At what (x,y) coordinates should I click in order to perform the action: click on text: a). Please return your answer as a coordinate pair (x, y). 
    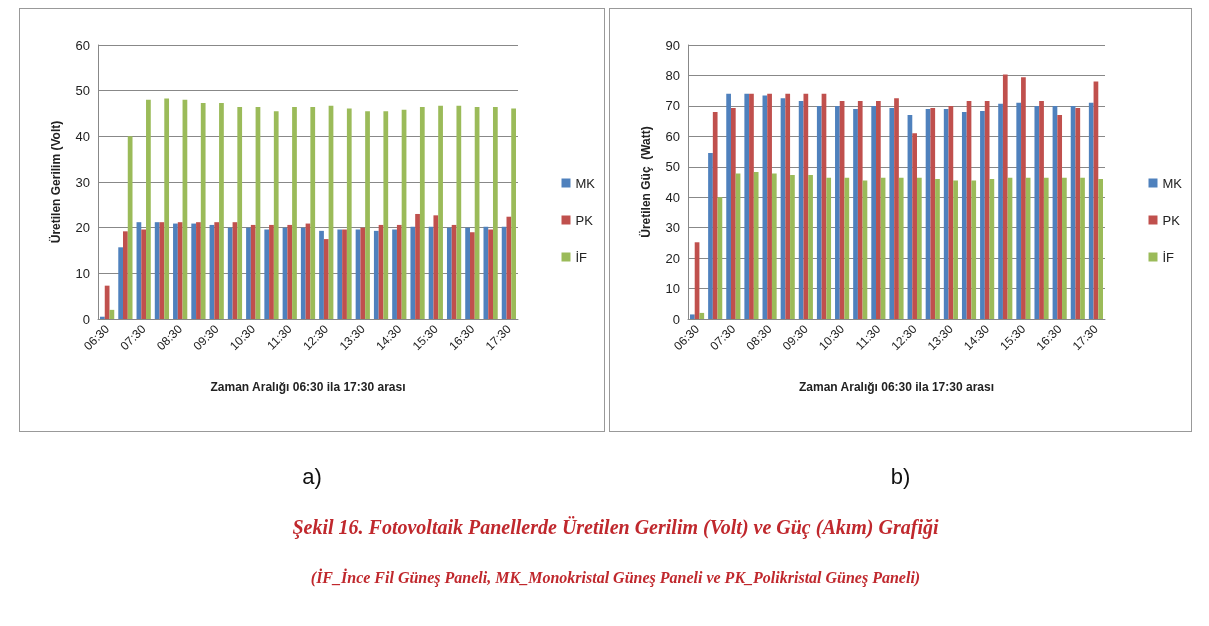
    Looking at the image, I should click on (312, 477).